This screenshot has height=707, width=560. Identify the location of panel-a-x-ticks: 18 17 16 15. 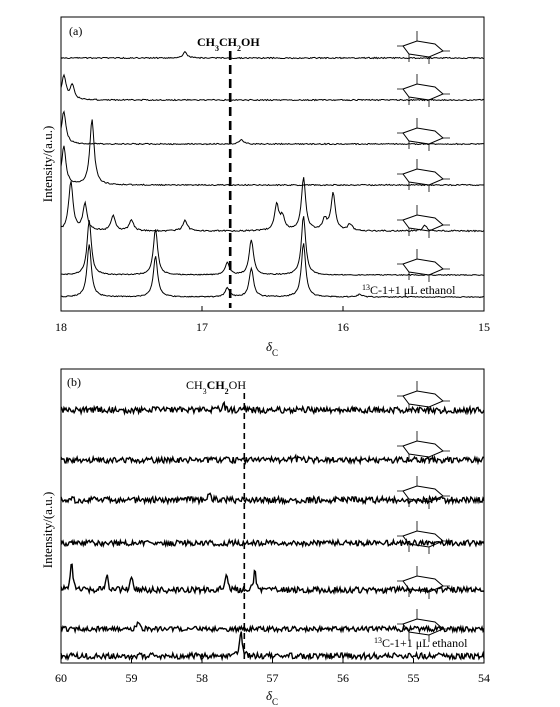
(272, 320).